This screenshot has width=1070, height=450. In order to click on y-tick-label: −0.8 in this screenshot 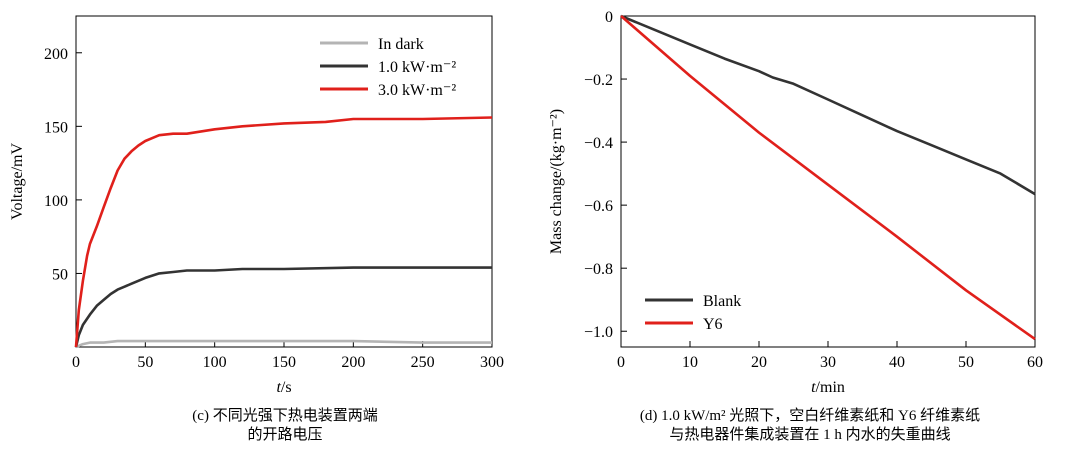, I will do `click(598, 269)`.